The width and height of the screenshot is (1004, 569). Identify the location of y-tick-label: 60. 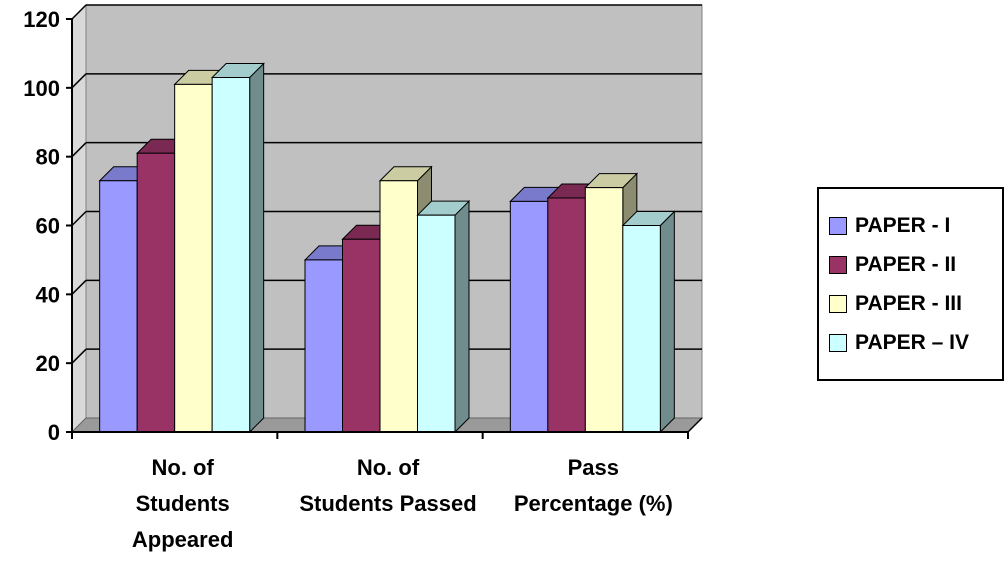
(48, 226).